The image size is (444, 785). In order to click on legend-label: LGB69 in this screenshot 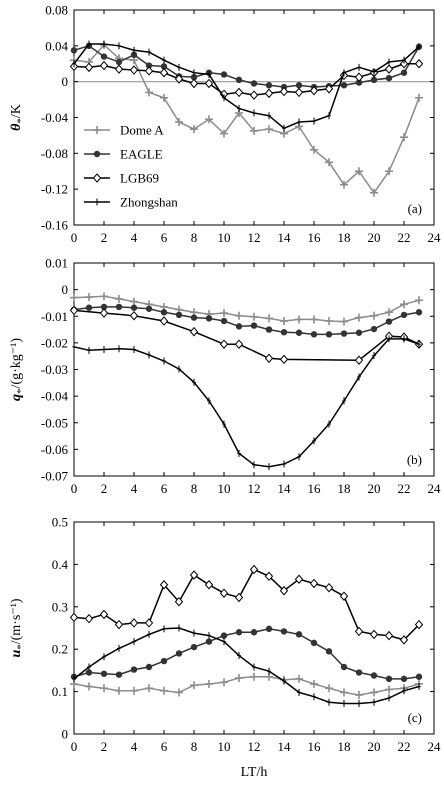, I will do `click(139, 178)`.